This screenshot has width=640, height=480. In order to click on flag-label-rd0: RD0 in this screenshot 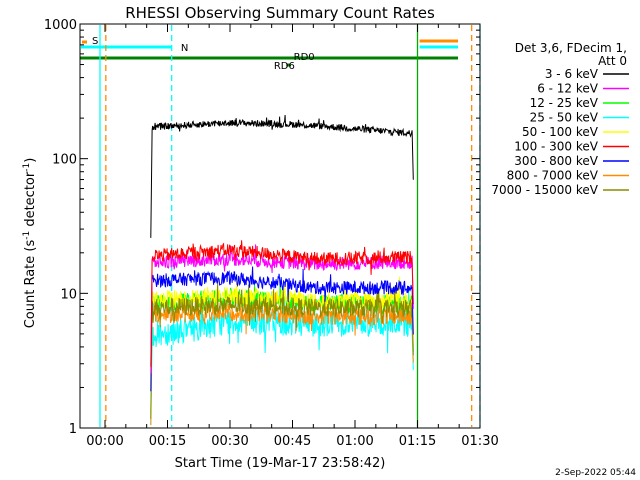, I will do `click(304, 57)`.